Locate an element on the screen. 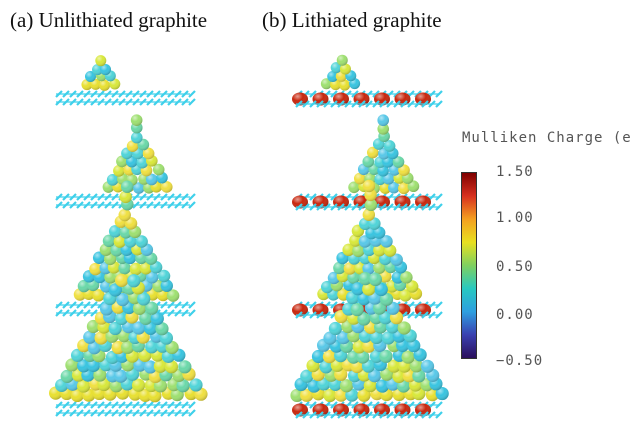 Image resolution: width=632 pixels, height=424 pixels. colorbar-gradient is located at coordinates (469, 265).